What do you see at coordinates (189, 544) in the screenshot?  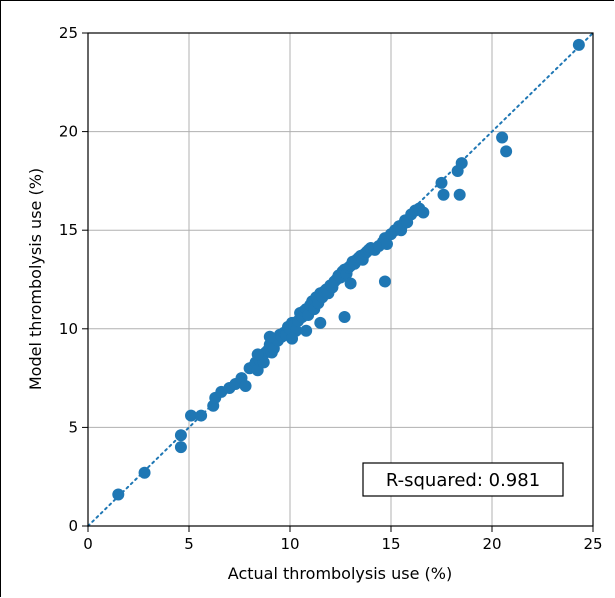 I see `x-tick-label-1: 5` at bounding box center [189, 544].